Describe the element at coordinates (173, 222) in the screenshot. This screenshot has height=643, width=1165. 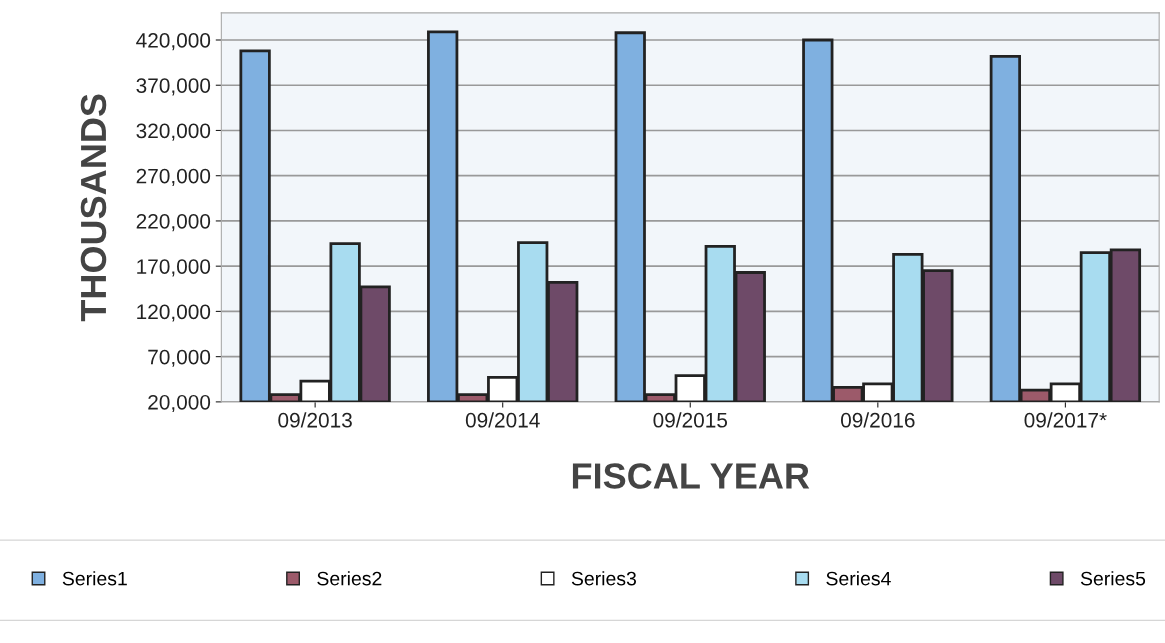
I see `y-tick-label: 220,000` at that location.